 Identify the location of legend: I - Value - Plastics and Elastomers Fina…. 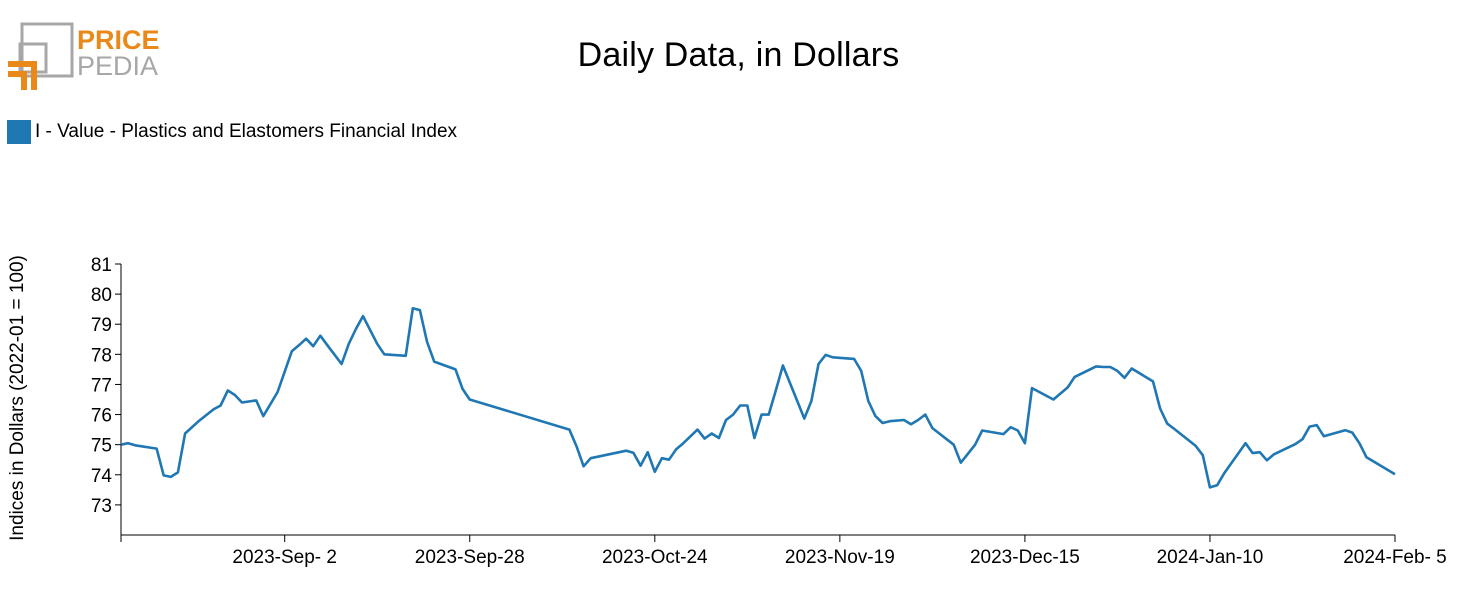
(232, 132).